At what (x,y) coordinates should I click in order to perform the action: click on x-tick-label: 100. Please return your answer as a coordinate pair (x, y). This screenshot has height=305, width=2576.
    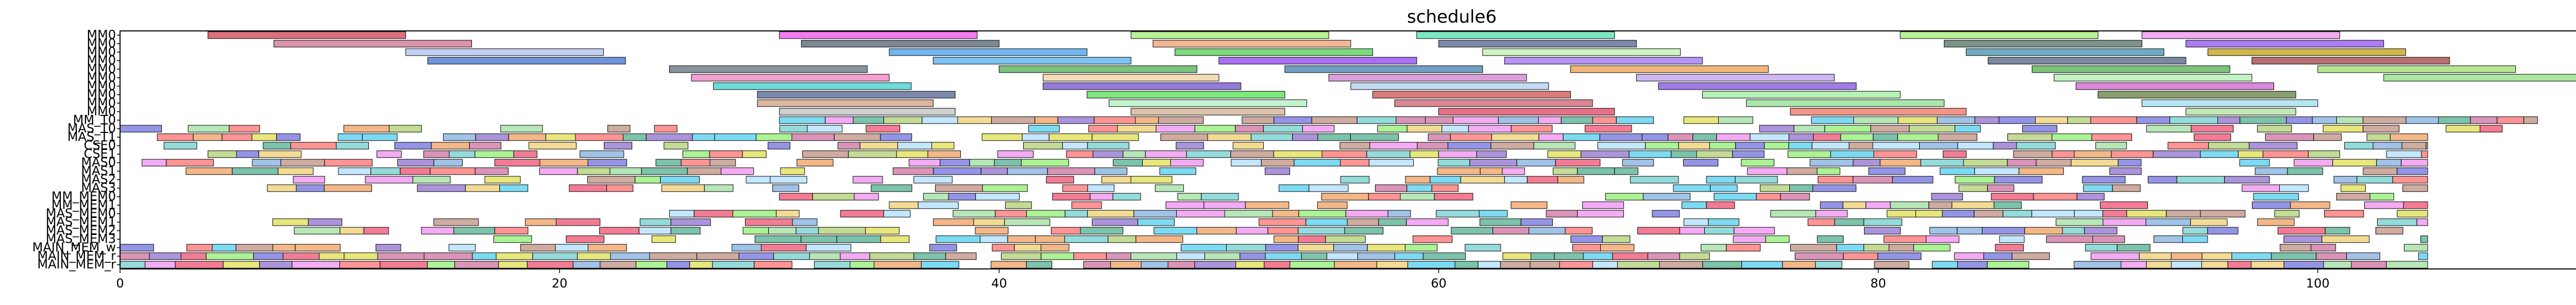
    Looking at the image, I should click on (2318, 284).